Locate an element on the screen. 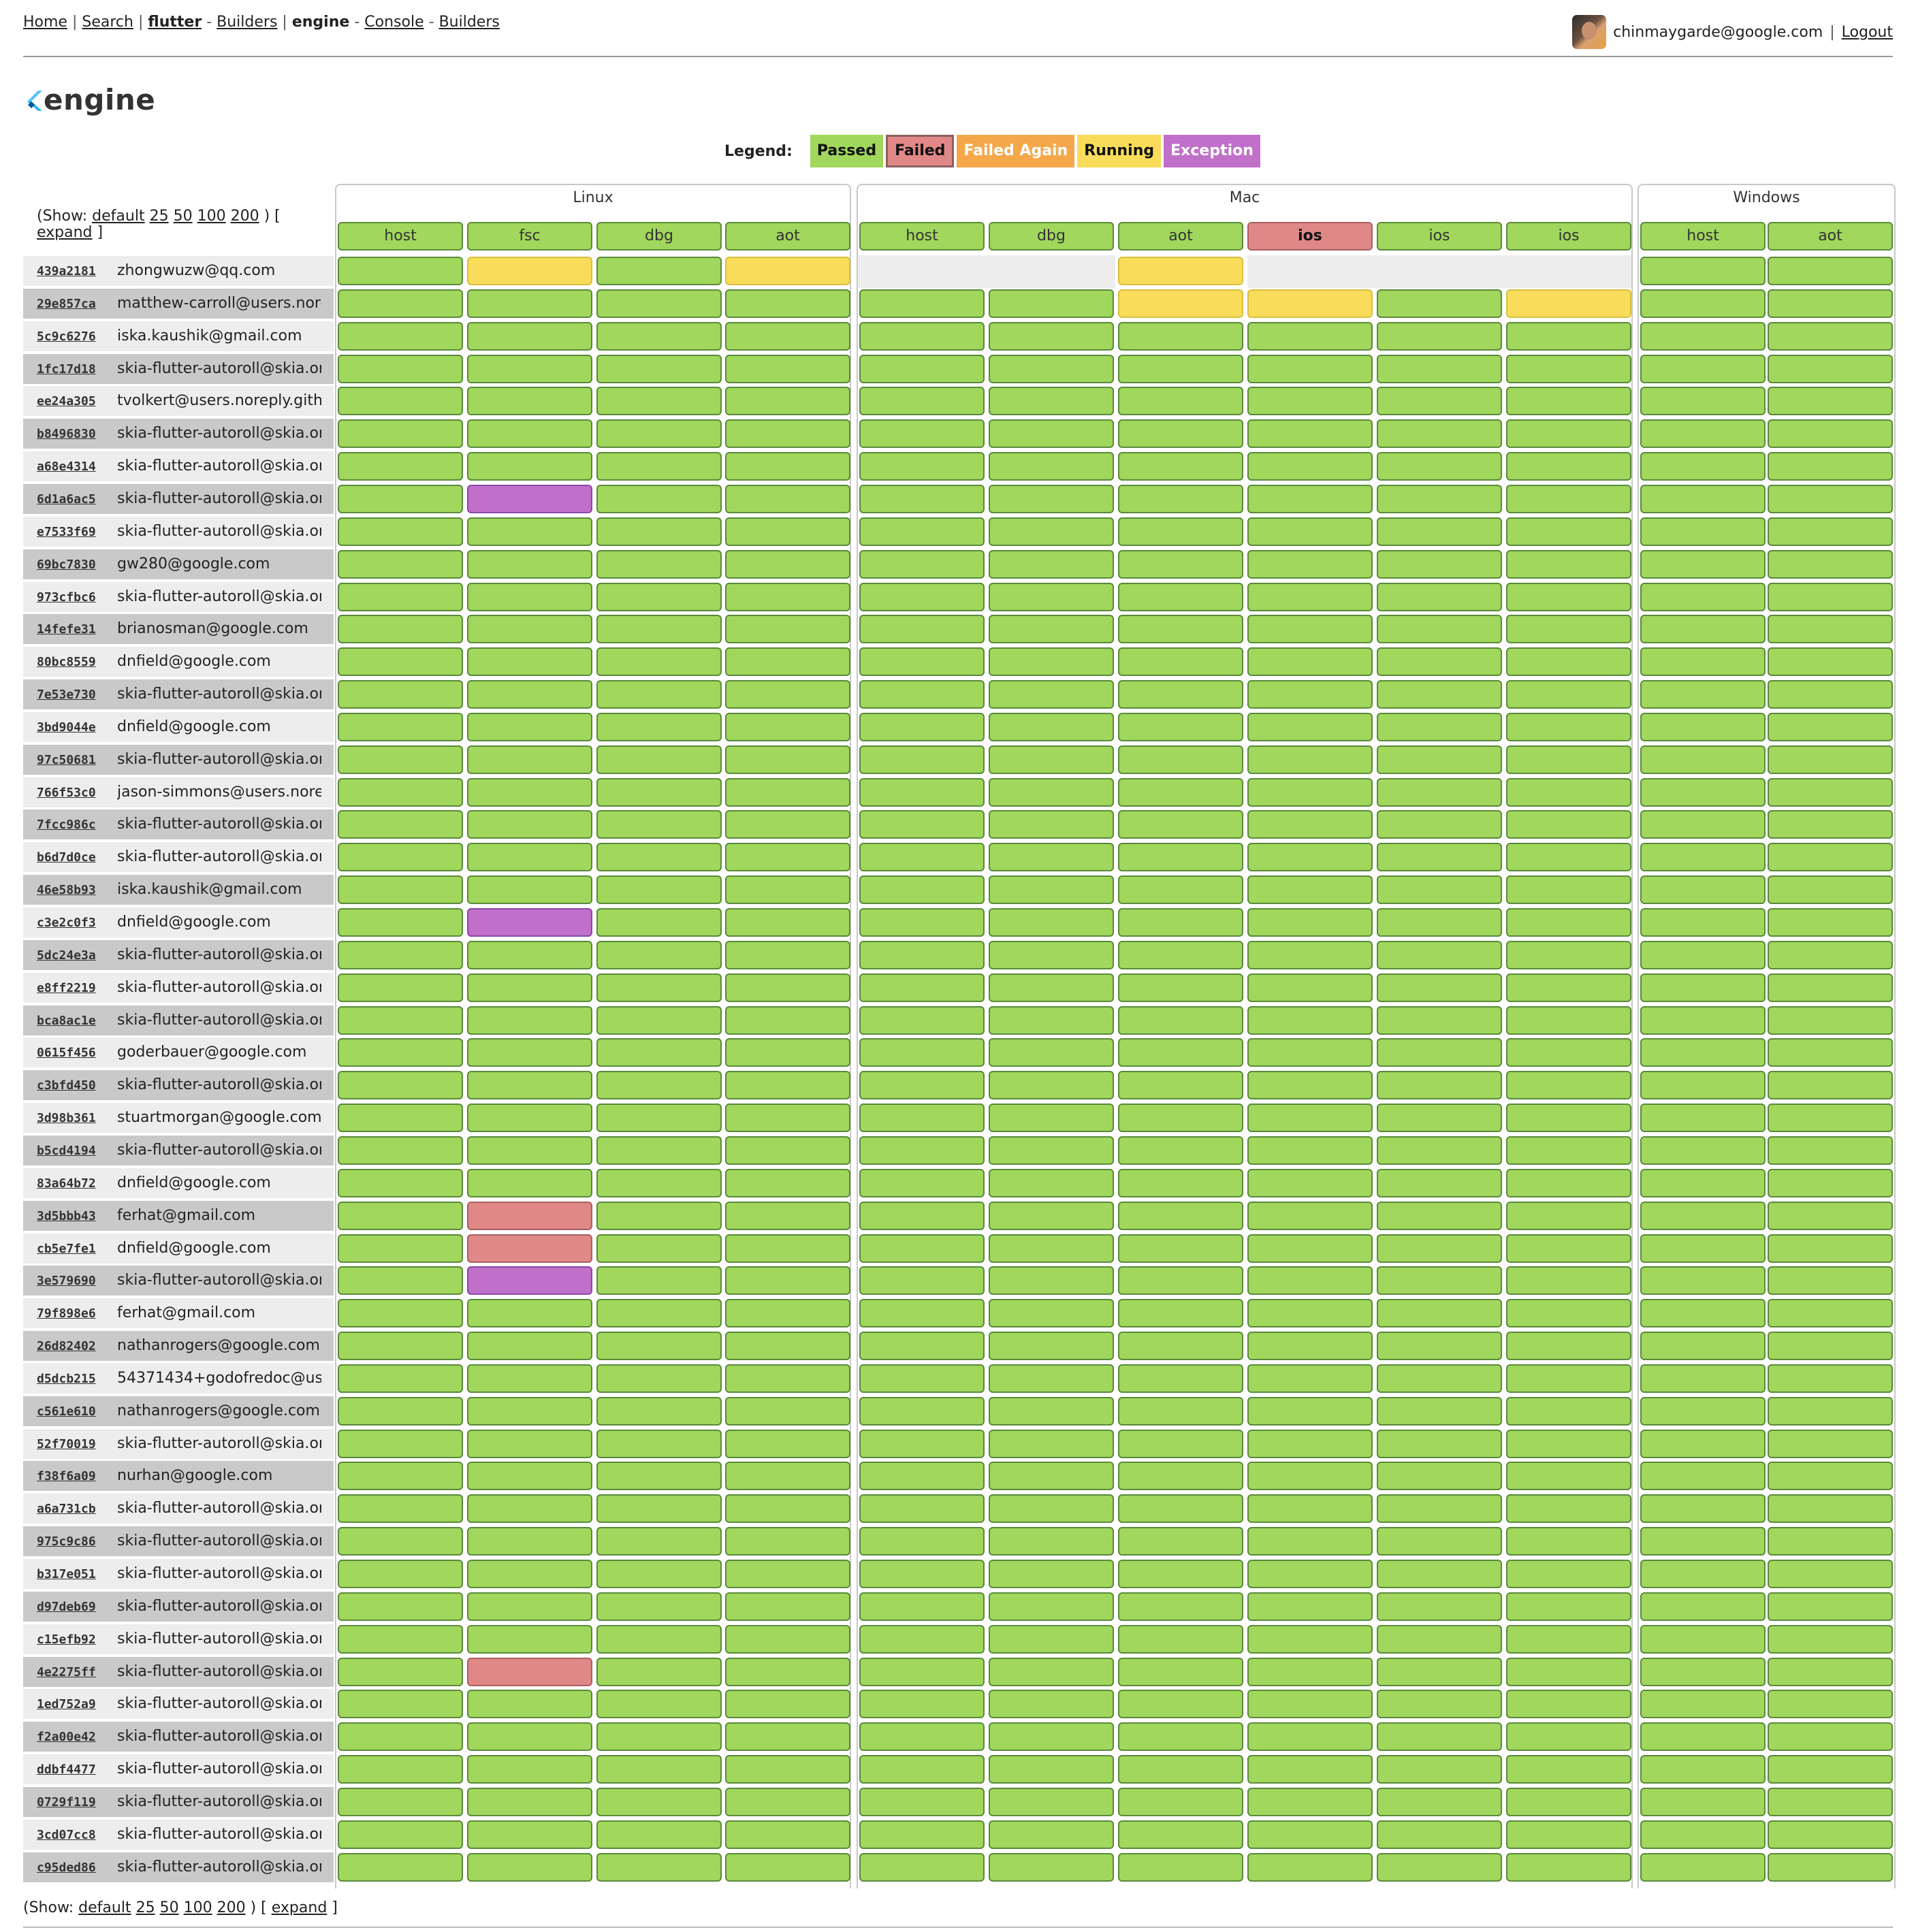  commit-sha-link: b6d7d0ce is located at coordinates (66, 857).